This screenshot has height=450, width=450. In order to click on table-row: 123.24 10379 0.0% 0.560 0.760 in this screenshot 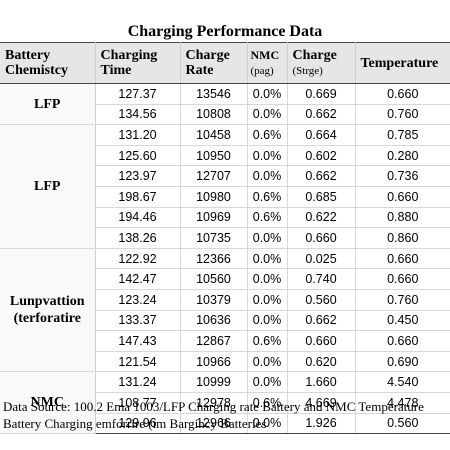, I will do `click(225, 300)`.